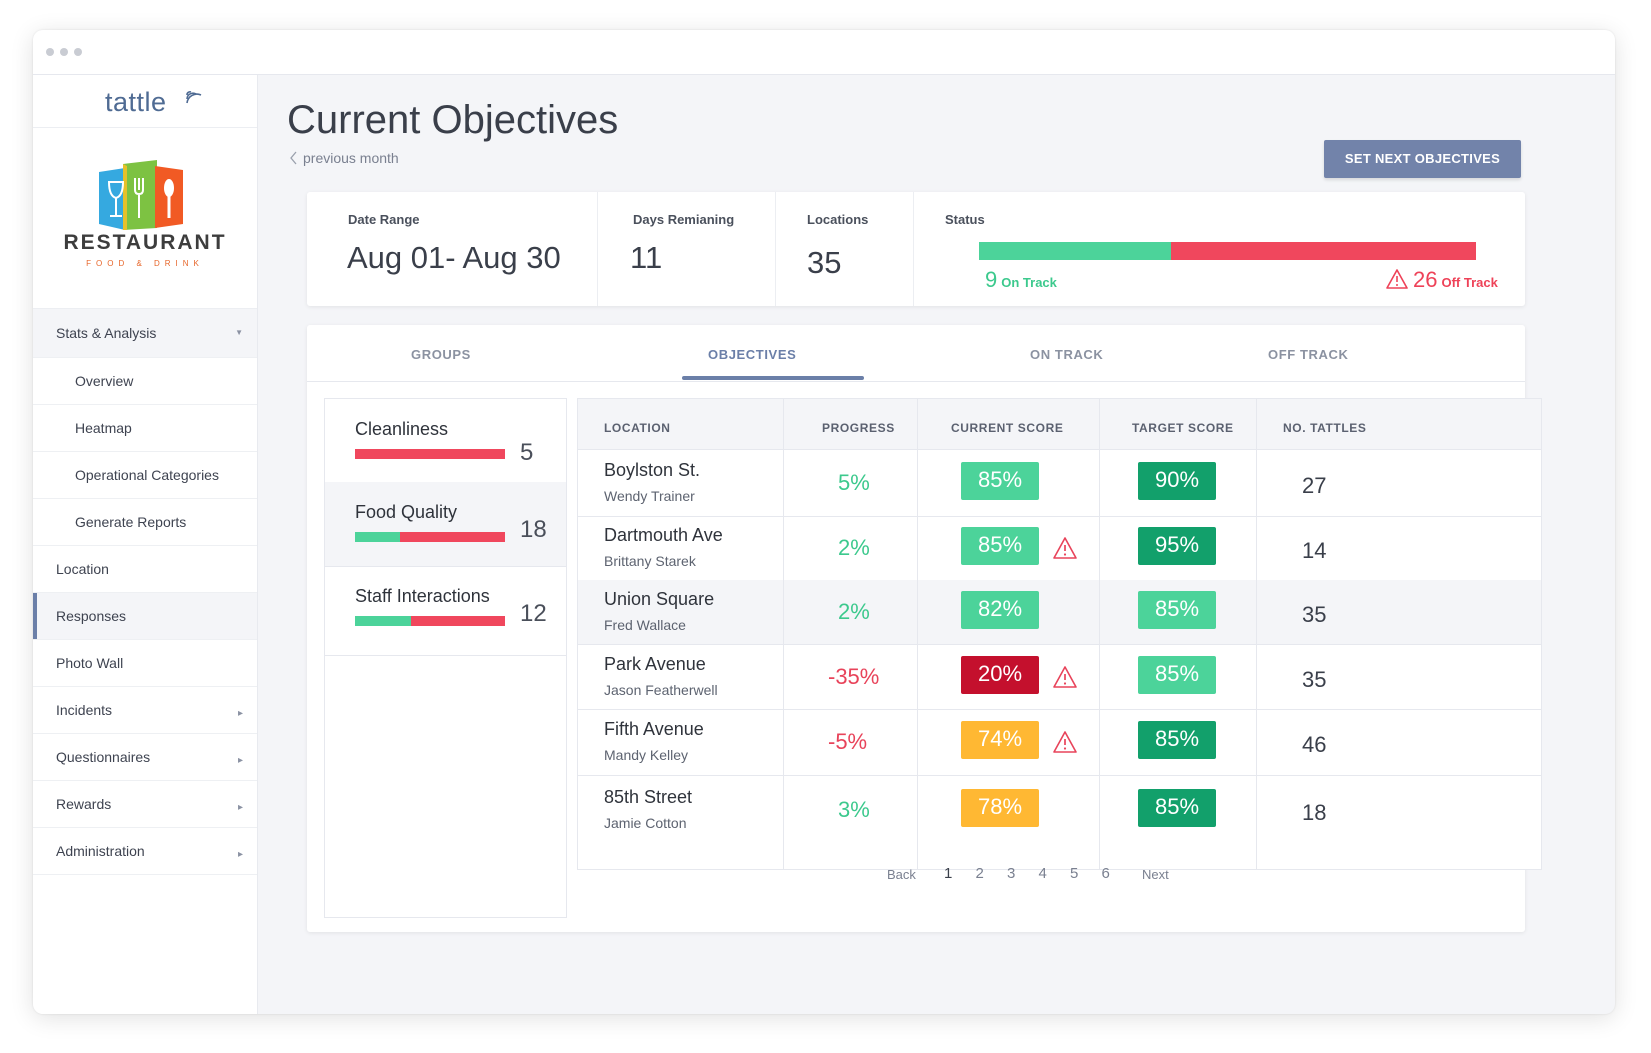  Describe the element at coordinates (1011, 873) in the screenshot. I see `pagination-page-3: 3` at that location.